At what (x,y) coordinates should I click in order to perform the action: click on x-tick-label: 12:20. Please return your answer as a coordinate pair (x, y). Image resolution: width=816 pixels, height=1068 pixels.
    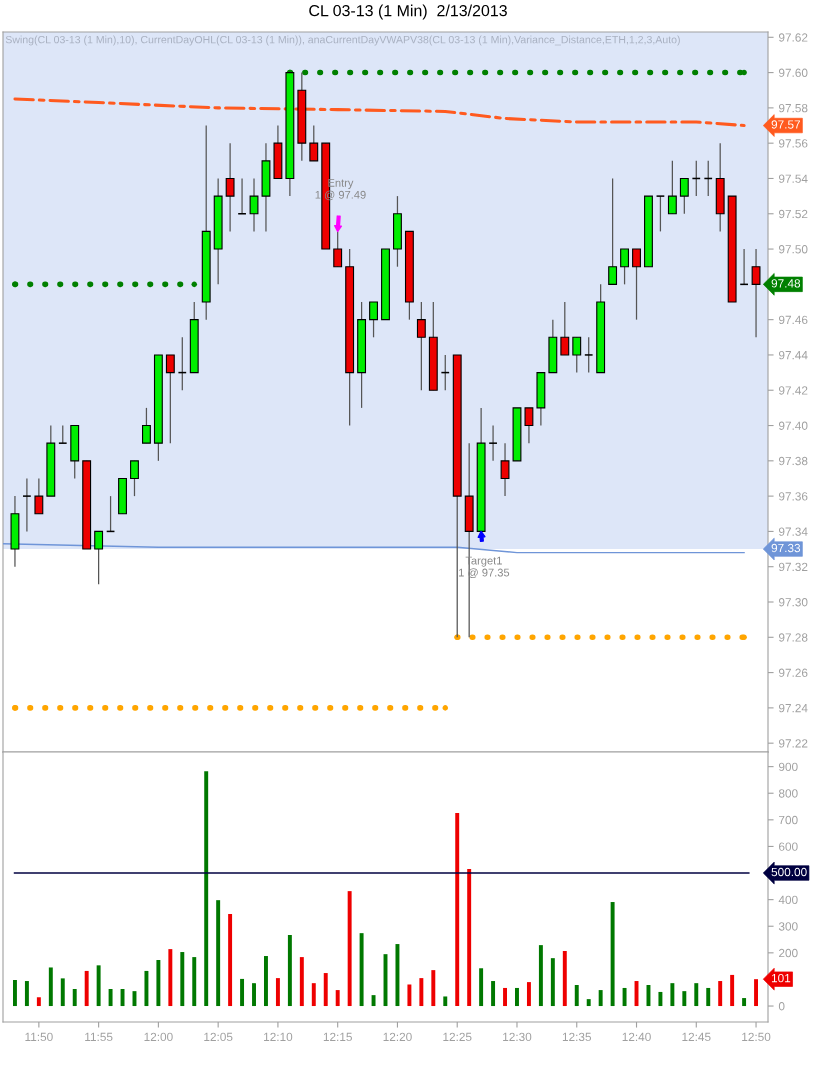
    Looking at the image, I should click on (397, 1037).